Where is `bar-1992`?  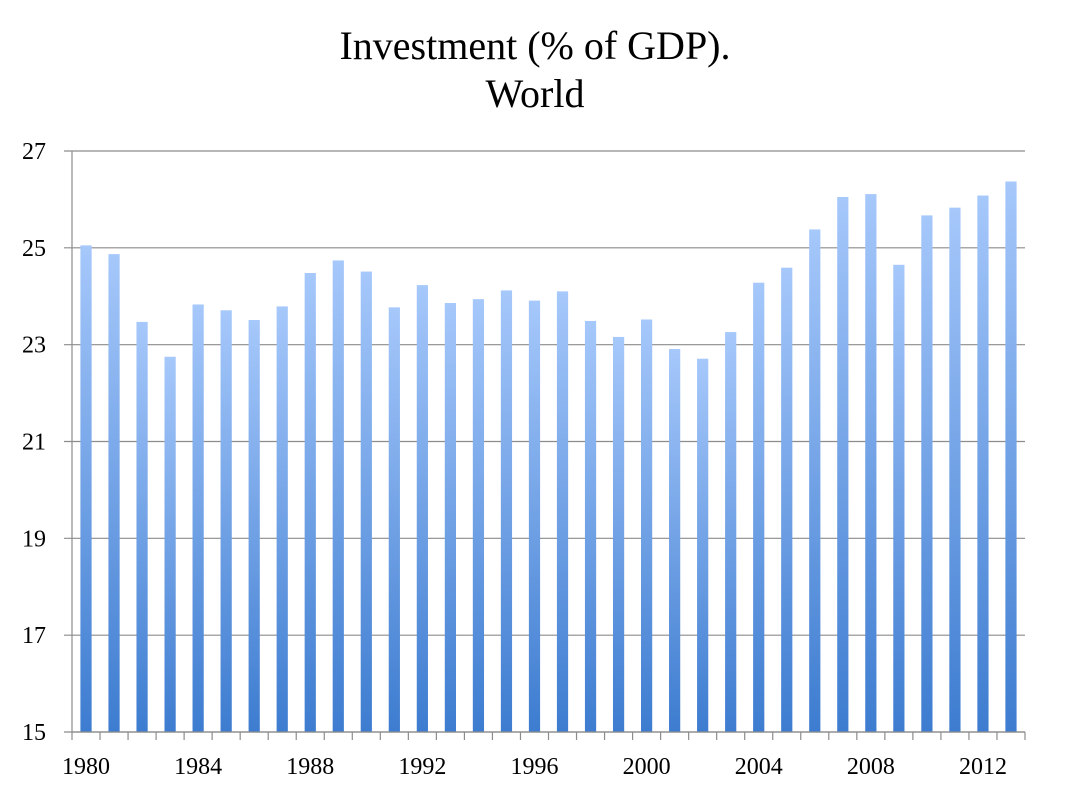
bar-1992 is located at coordinates (422, 508).